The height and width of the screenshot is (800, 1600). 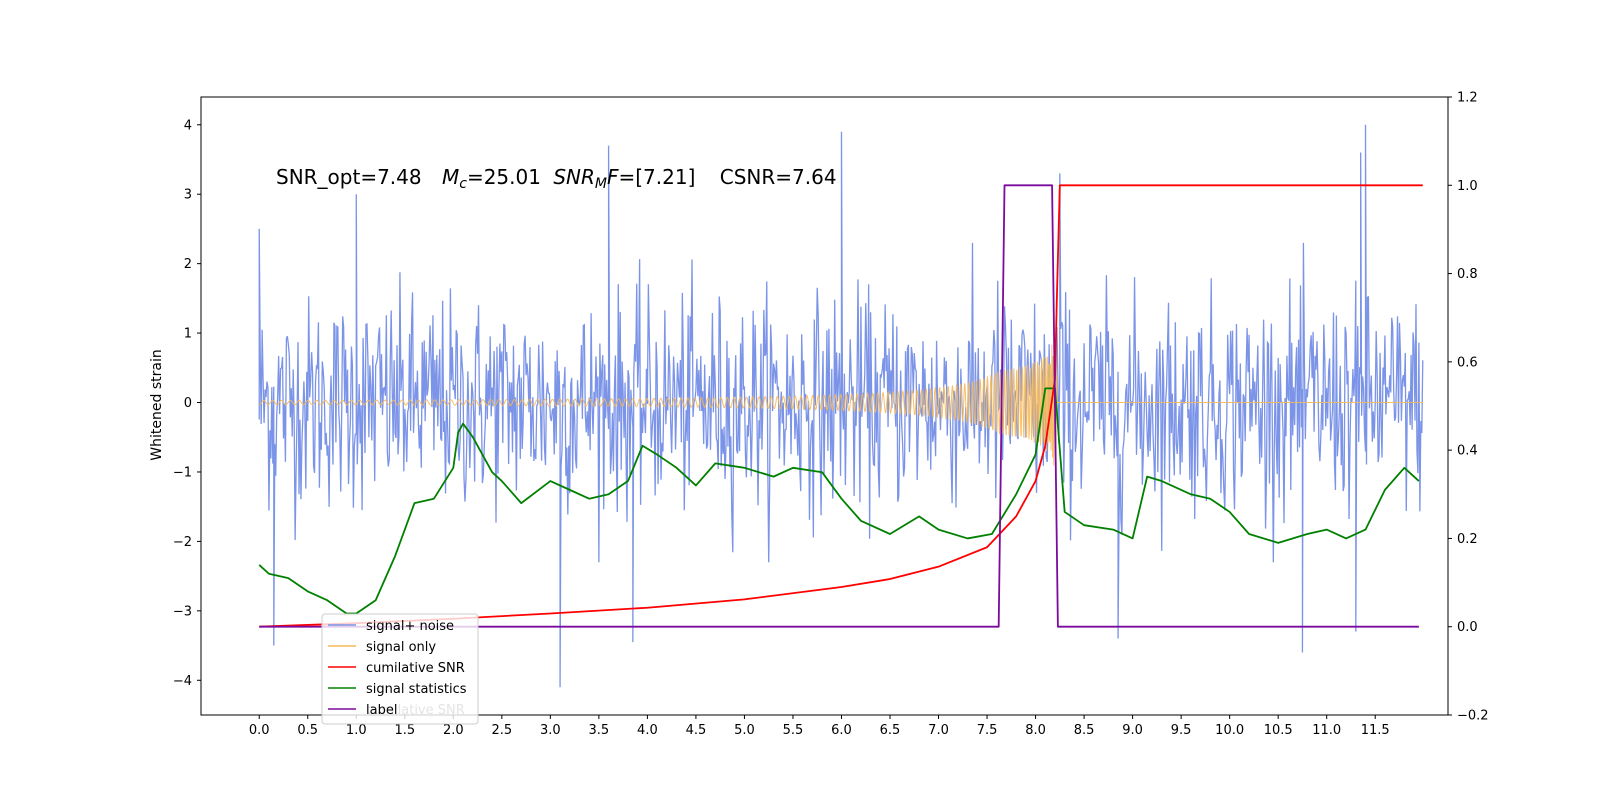 I want to click on x-tick-label: 10.5, so click(x=1278, y=730).